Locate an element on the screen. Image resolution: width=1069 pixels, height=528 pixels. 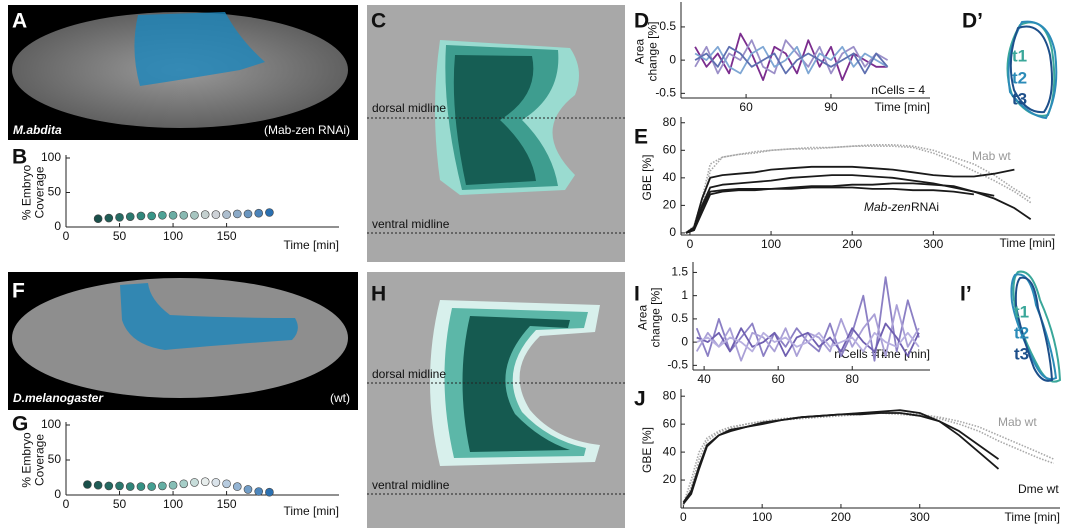
panel-letter: D’ is located at coordinates (972, 21).